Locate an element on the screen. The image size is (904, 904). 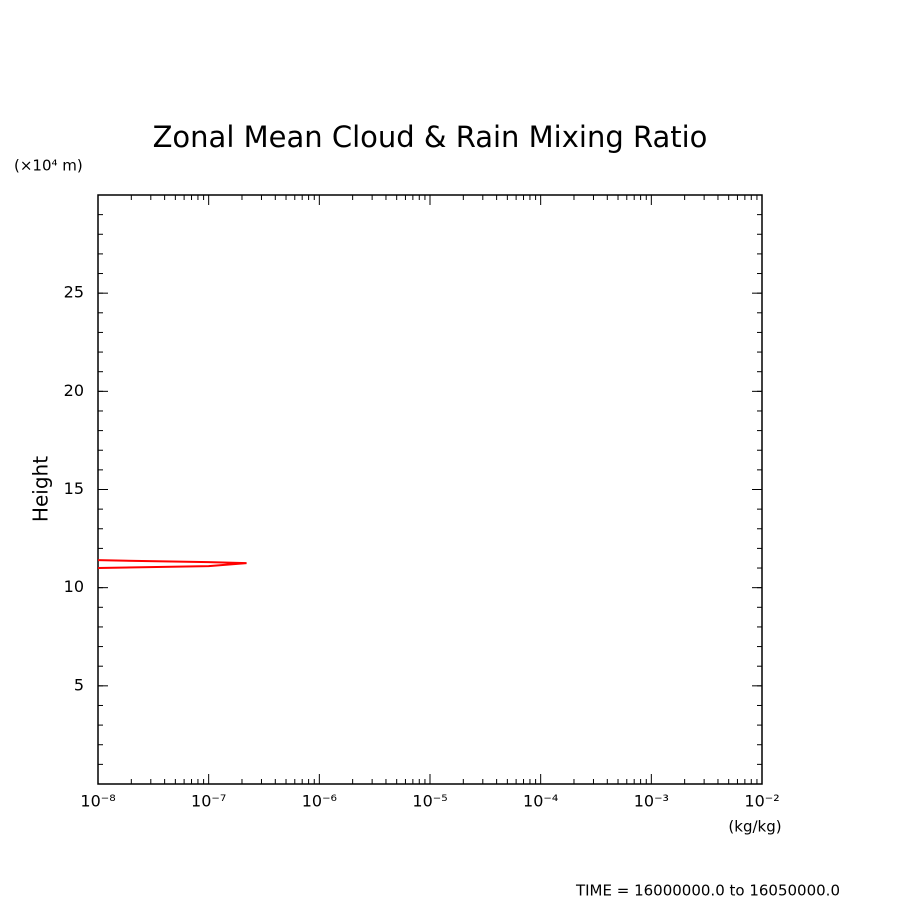
data-line is located at coordinates (172, 564).